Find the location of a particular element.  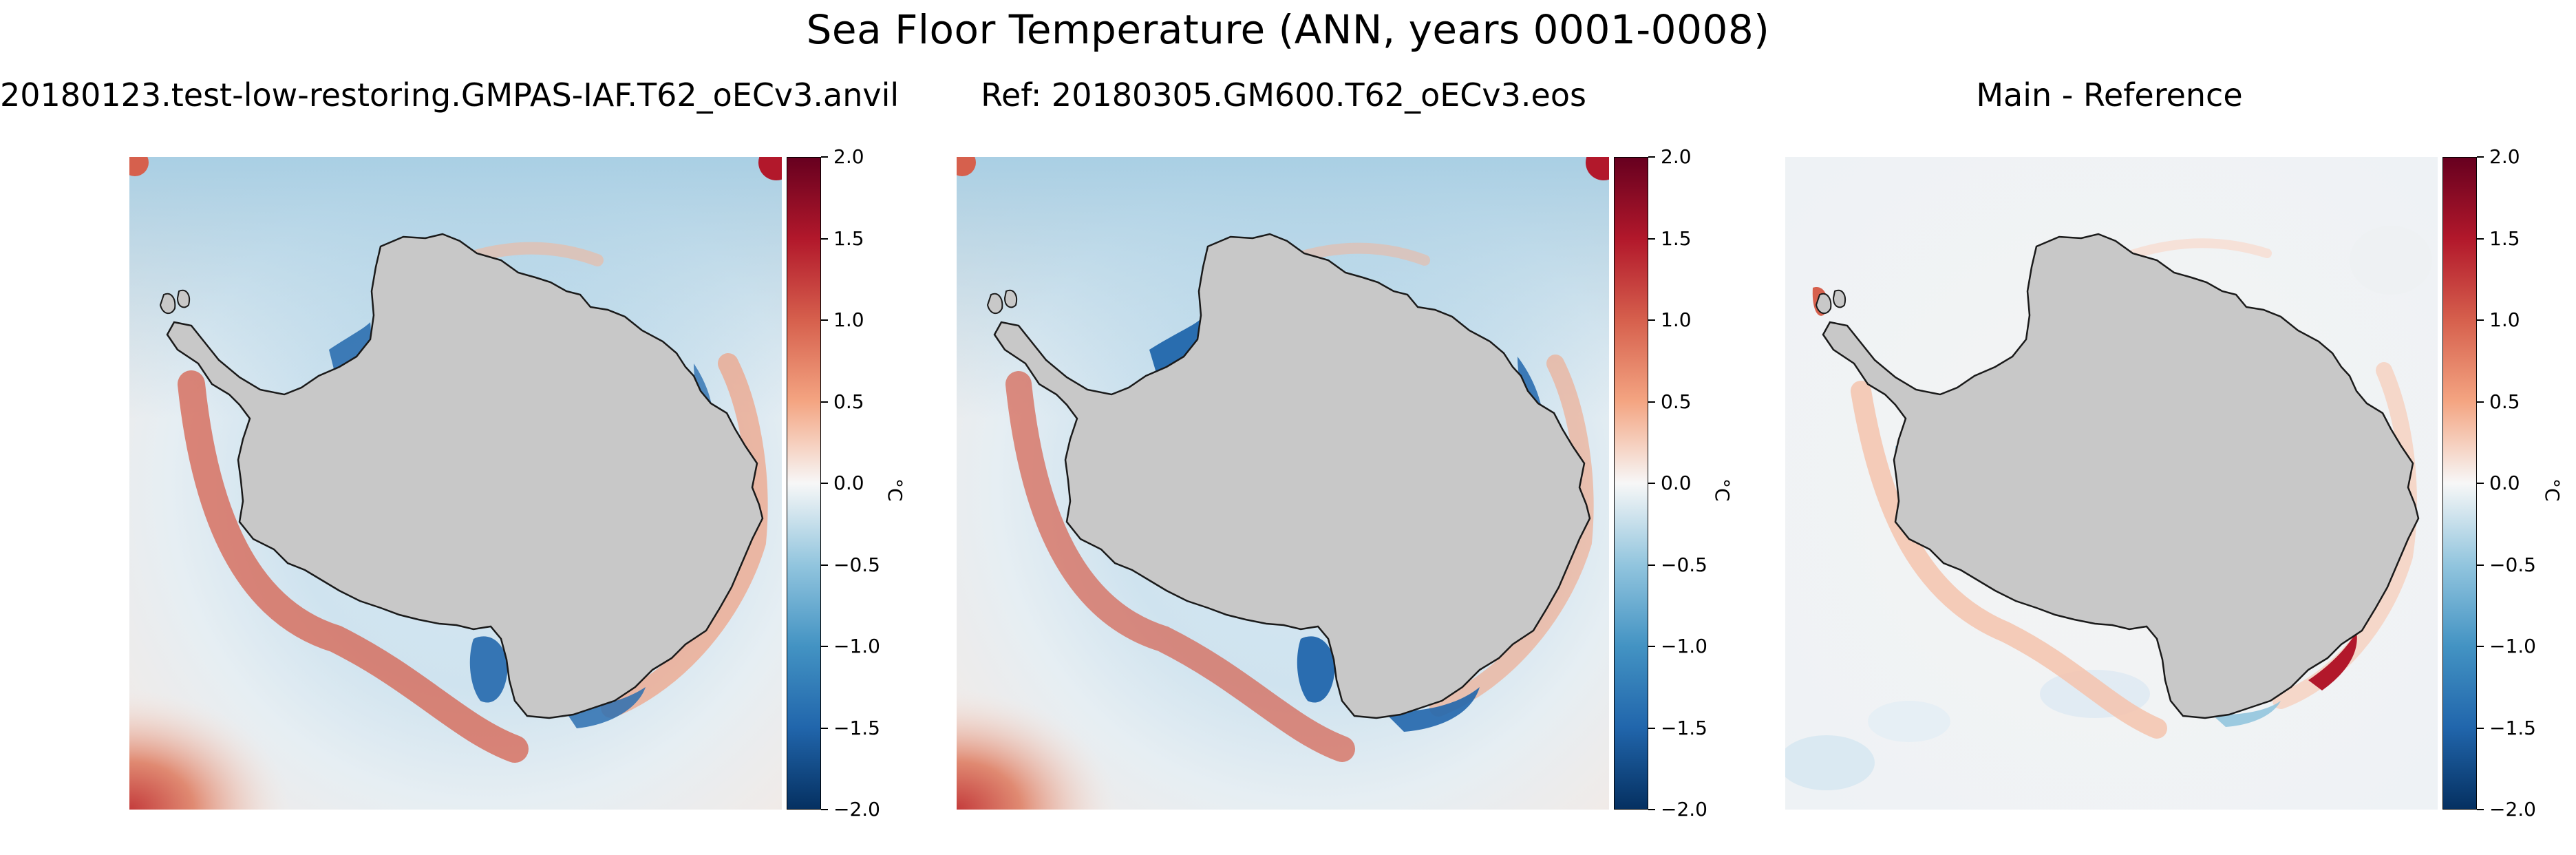

colorbar-main is located at coordinates (804, 483).